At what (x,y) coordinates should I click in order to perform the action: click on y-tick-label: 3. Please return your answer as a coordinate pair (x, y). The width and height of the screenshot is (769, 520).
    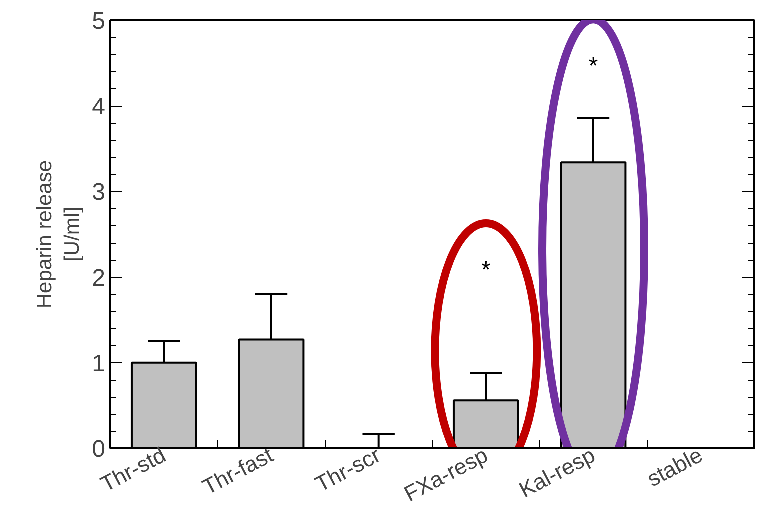
    Looking at the image, I should click on (99, 192).